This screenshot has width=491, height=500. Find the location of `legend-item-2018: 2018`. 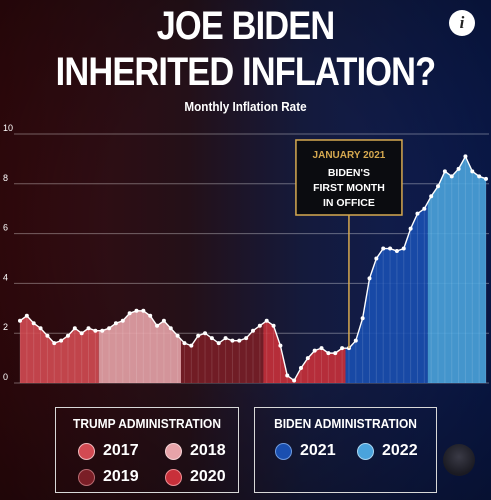

legend-item-2018: 2018 is located at coordinates (195, 451).